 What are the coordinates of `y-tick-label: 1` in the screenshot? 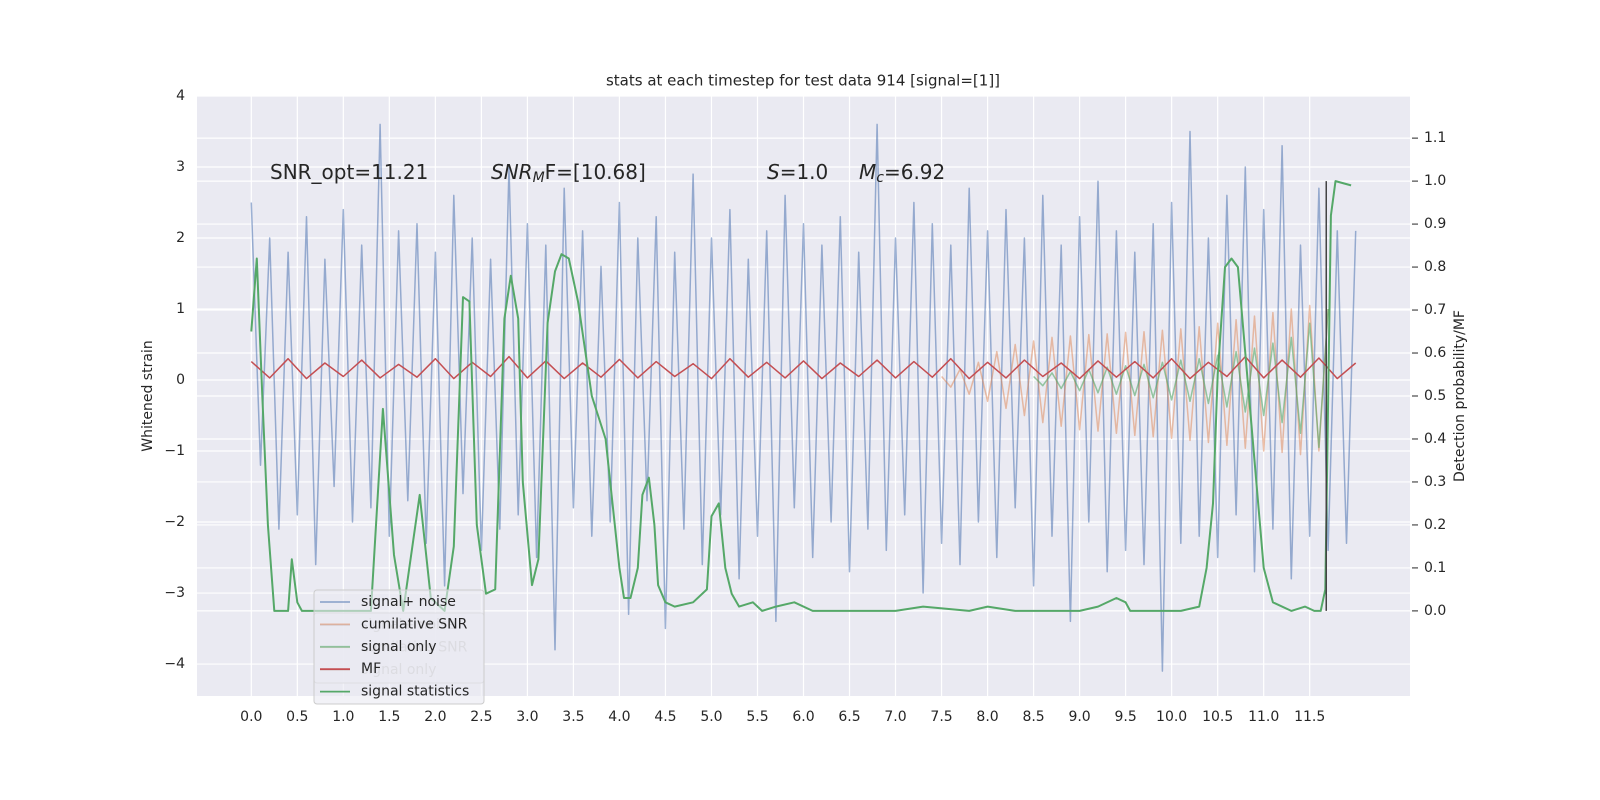 It's located at (180, 309).